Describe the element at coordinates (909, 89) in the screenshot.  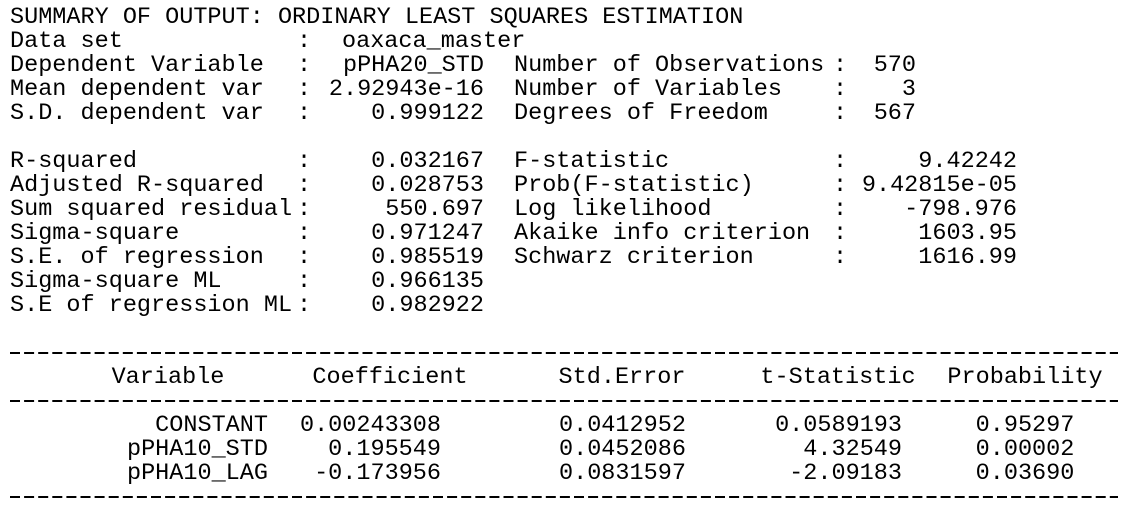
I see `value: 3` at that location.